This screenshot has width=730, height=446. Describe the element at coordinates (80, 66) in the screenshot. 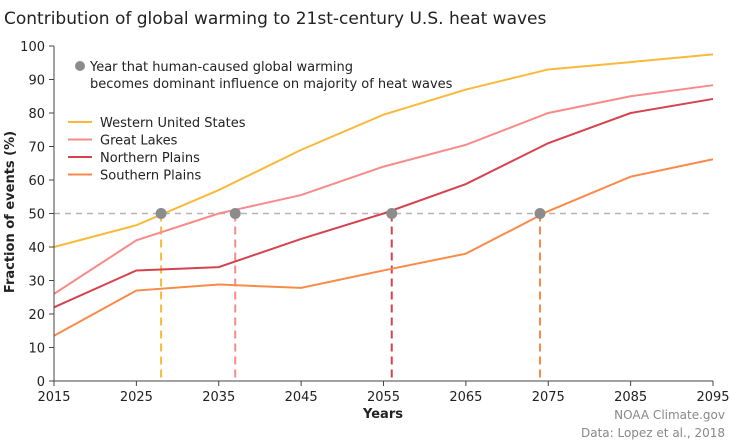

I see `marker-legend-dot` at that location.